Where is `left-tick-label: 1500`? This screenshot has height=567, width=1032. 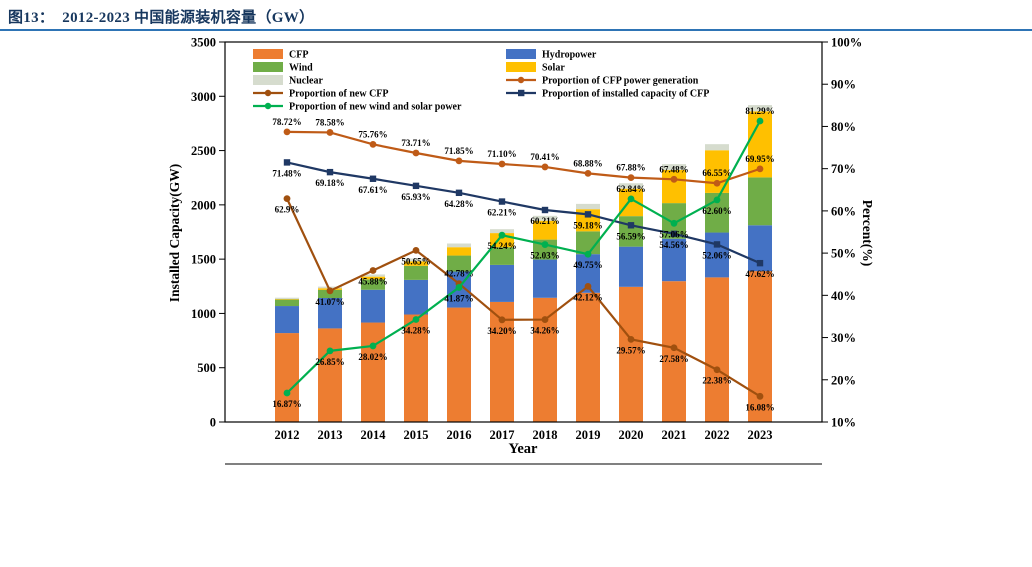 left-tick-label: 1500 is located at coordinates (203, 260).